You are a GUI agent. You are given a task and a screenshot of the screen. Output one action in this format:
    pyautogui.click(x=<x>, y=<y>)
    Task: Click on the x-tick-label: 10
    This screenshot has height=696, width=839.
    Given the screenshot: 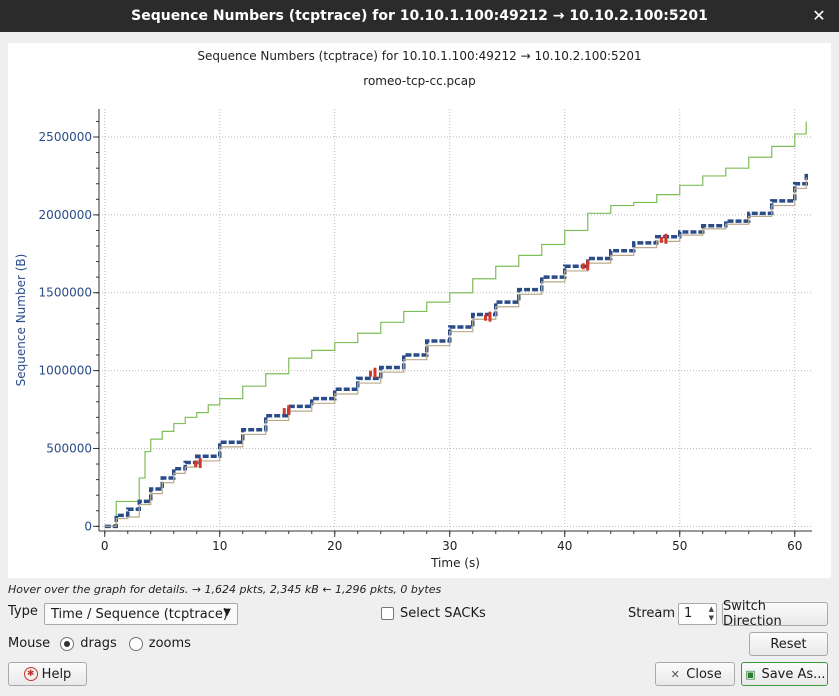 What is the action you would take?
    pyautogui.click(x=219, y=546)
    